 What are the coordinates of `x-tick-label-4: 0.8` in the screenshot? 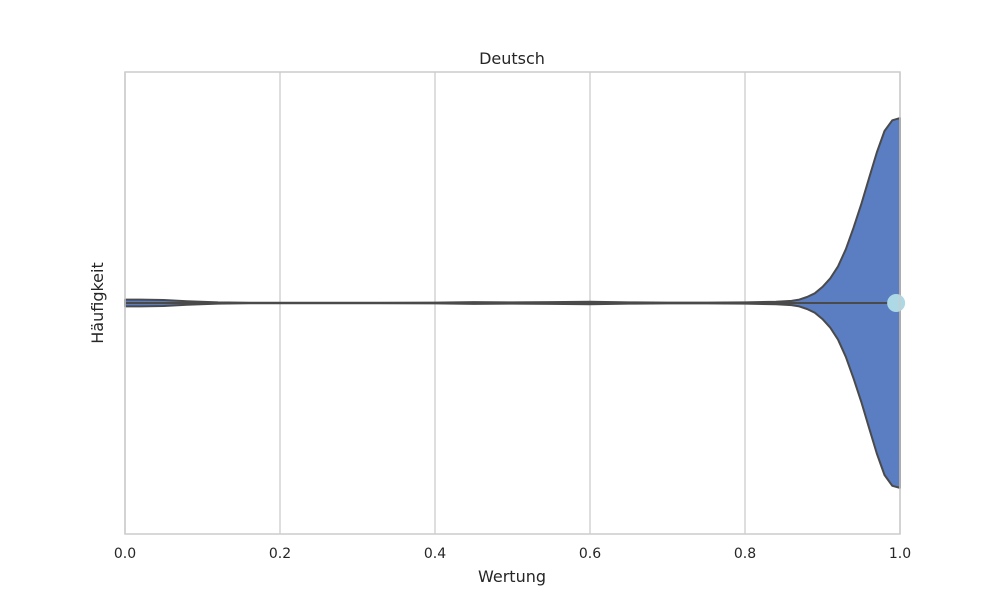 It's located at (745, 554).